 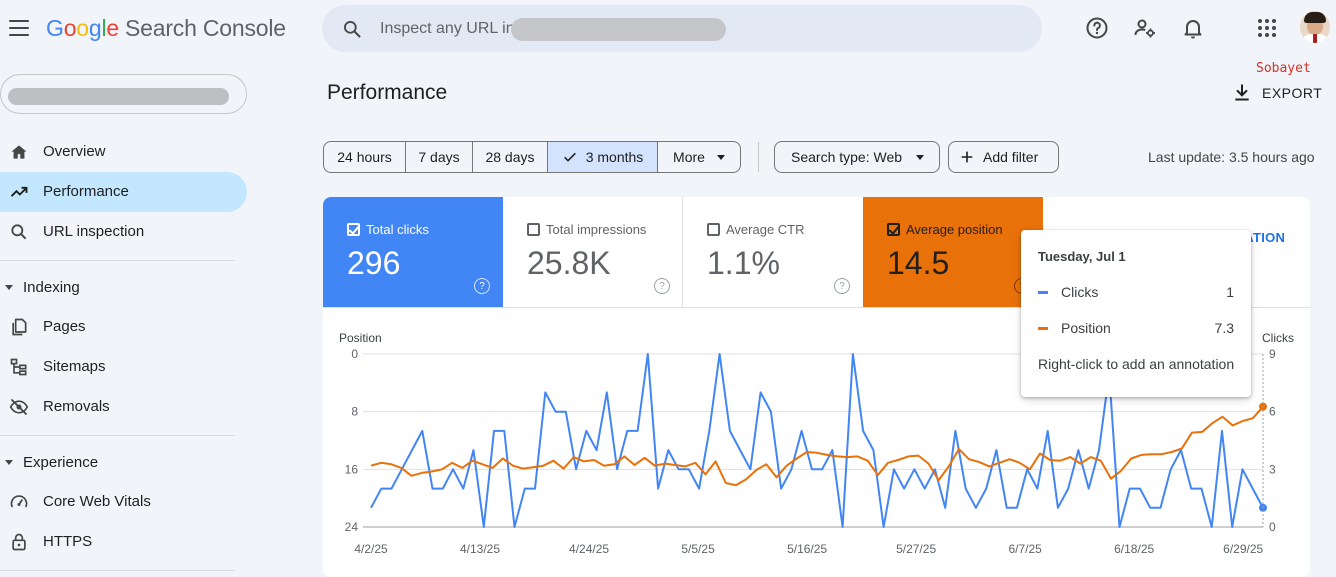 I want to click on range-label: 7 days, so click(x=439, y=157).